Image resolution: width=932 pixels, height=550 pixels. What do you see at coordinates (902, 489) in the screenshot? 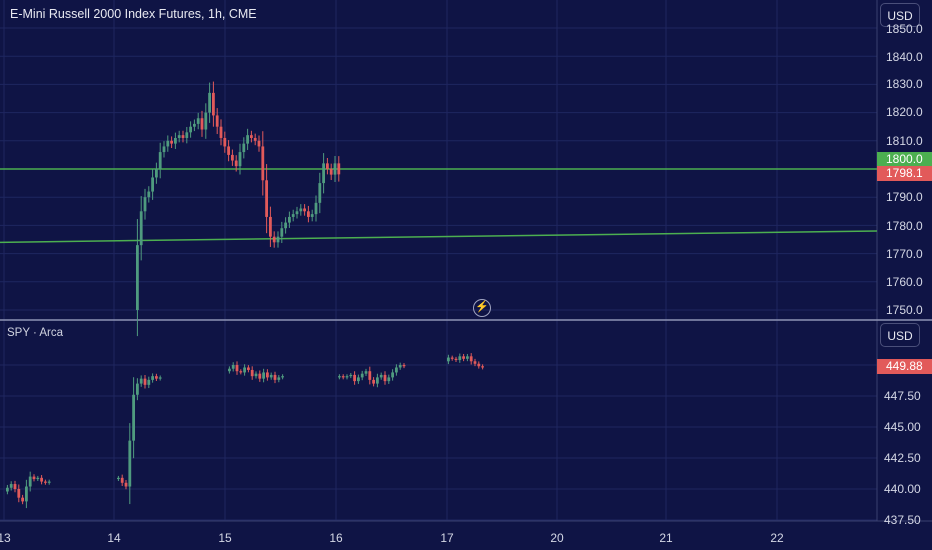
I see `sub-price-axis-label: 440.00` at bounding box center [902, 489].